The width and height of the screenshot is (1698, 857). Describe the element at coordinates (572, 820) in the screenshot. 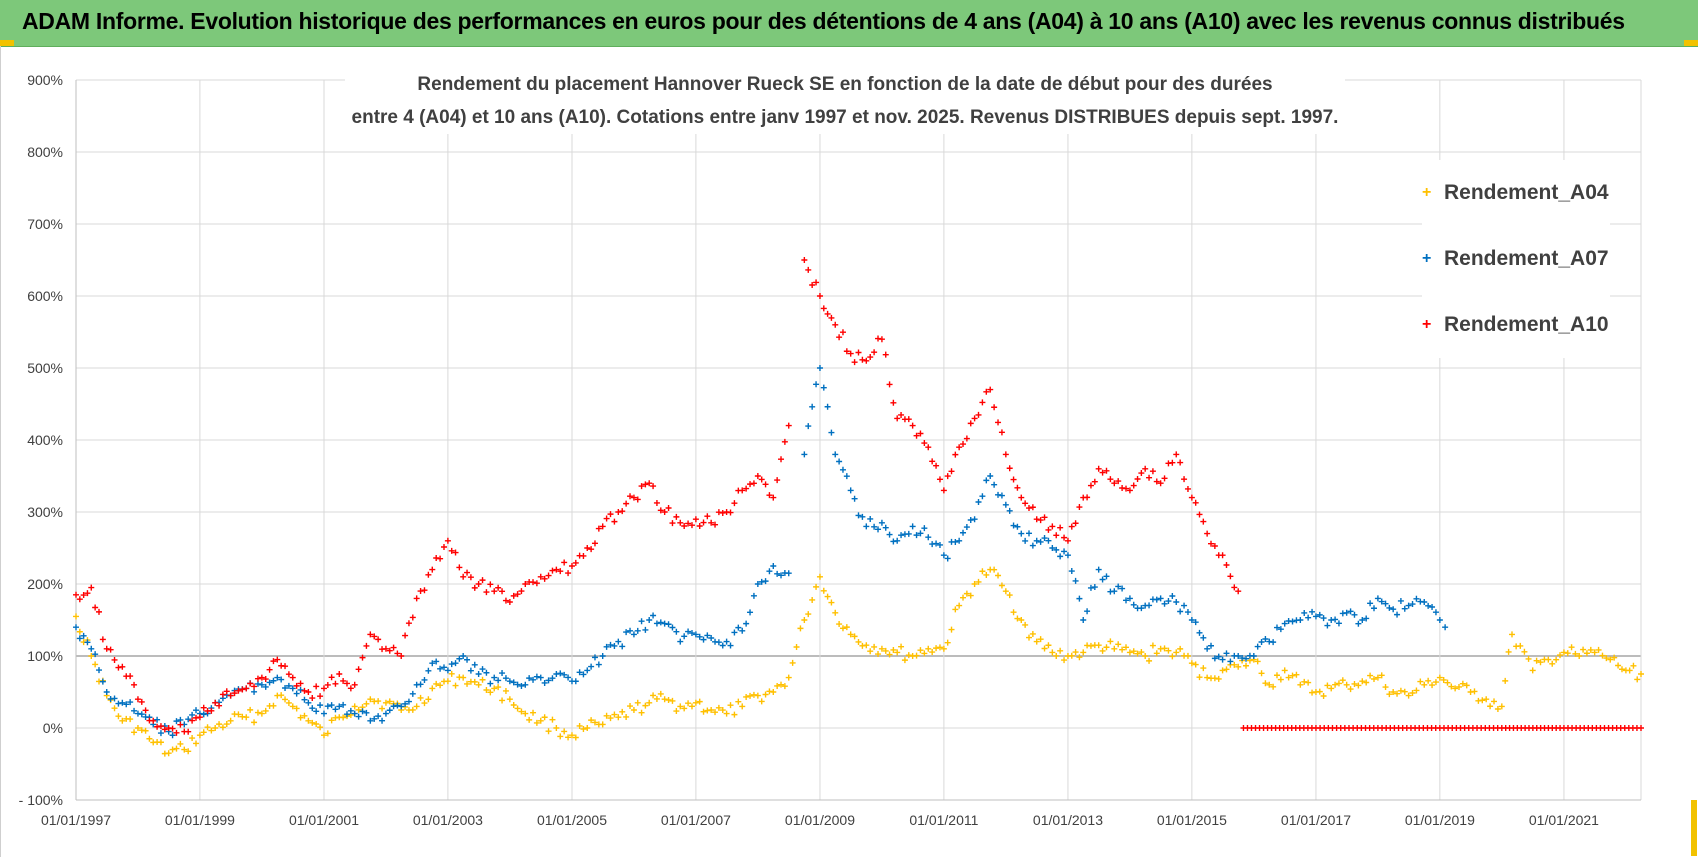

I see `x-tick-label: 01/01/2005` at that location.